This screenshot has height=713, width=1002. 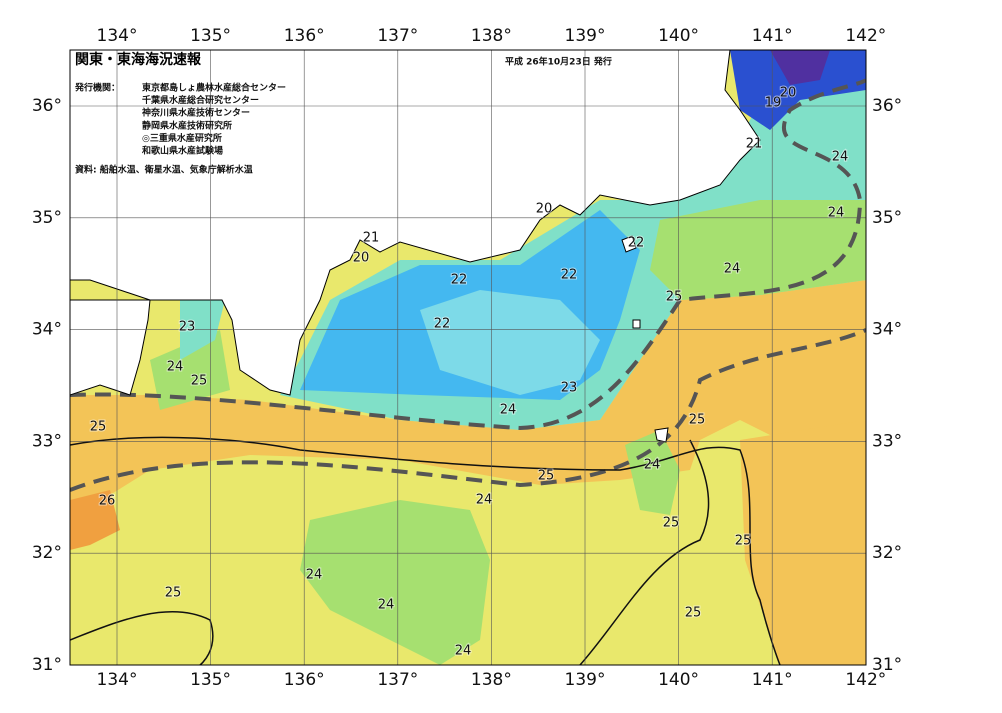 What do you see at coordinates (47, 665) in the screenshot?
I see `lat-label-left: 31°` at bounding box center [47, 665].